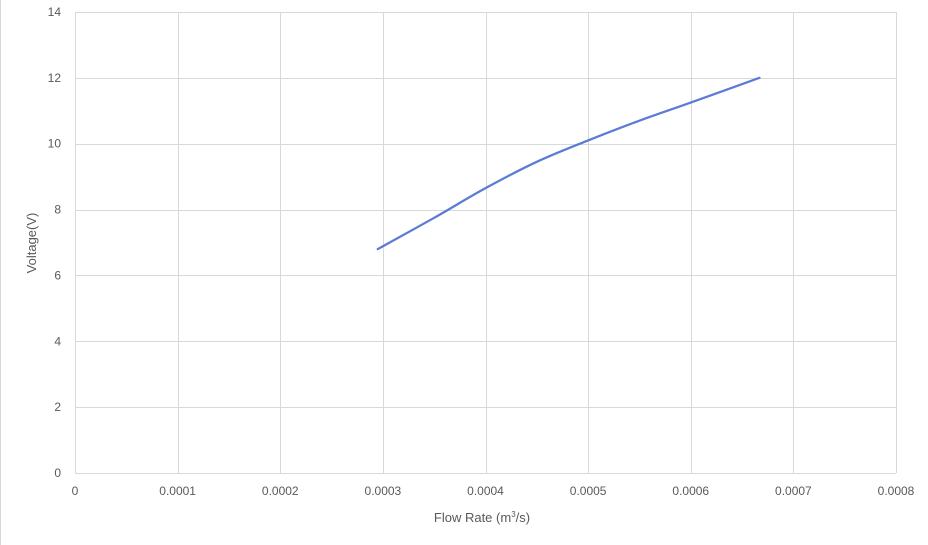  Describe the element at coordinates (513, 514) in the screenshot. I see `x-axis-title-superscript: 3` at that location.